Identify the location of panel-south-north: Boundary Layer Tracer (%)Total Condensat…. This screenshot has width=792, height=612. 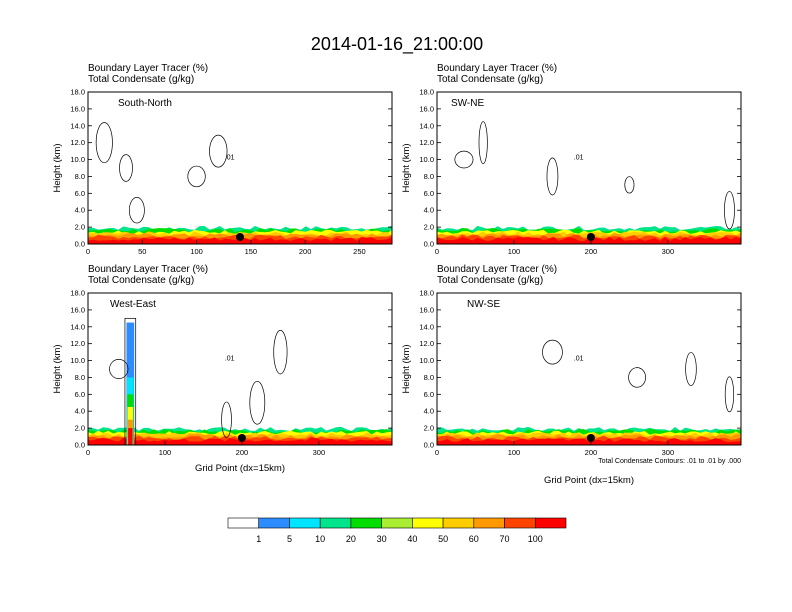
(222, 159).